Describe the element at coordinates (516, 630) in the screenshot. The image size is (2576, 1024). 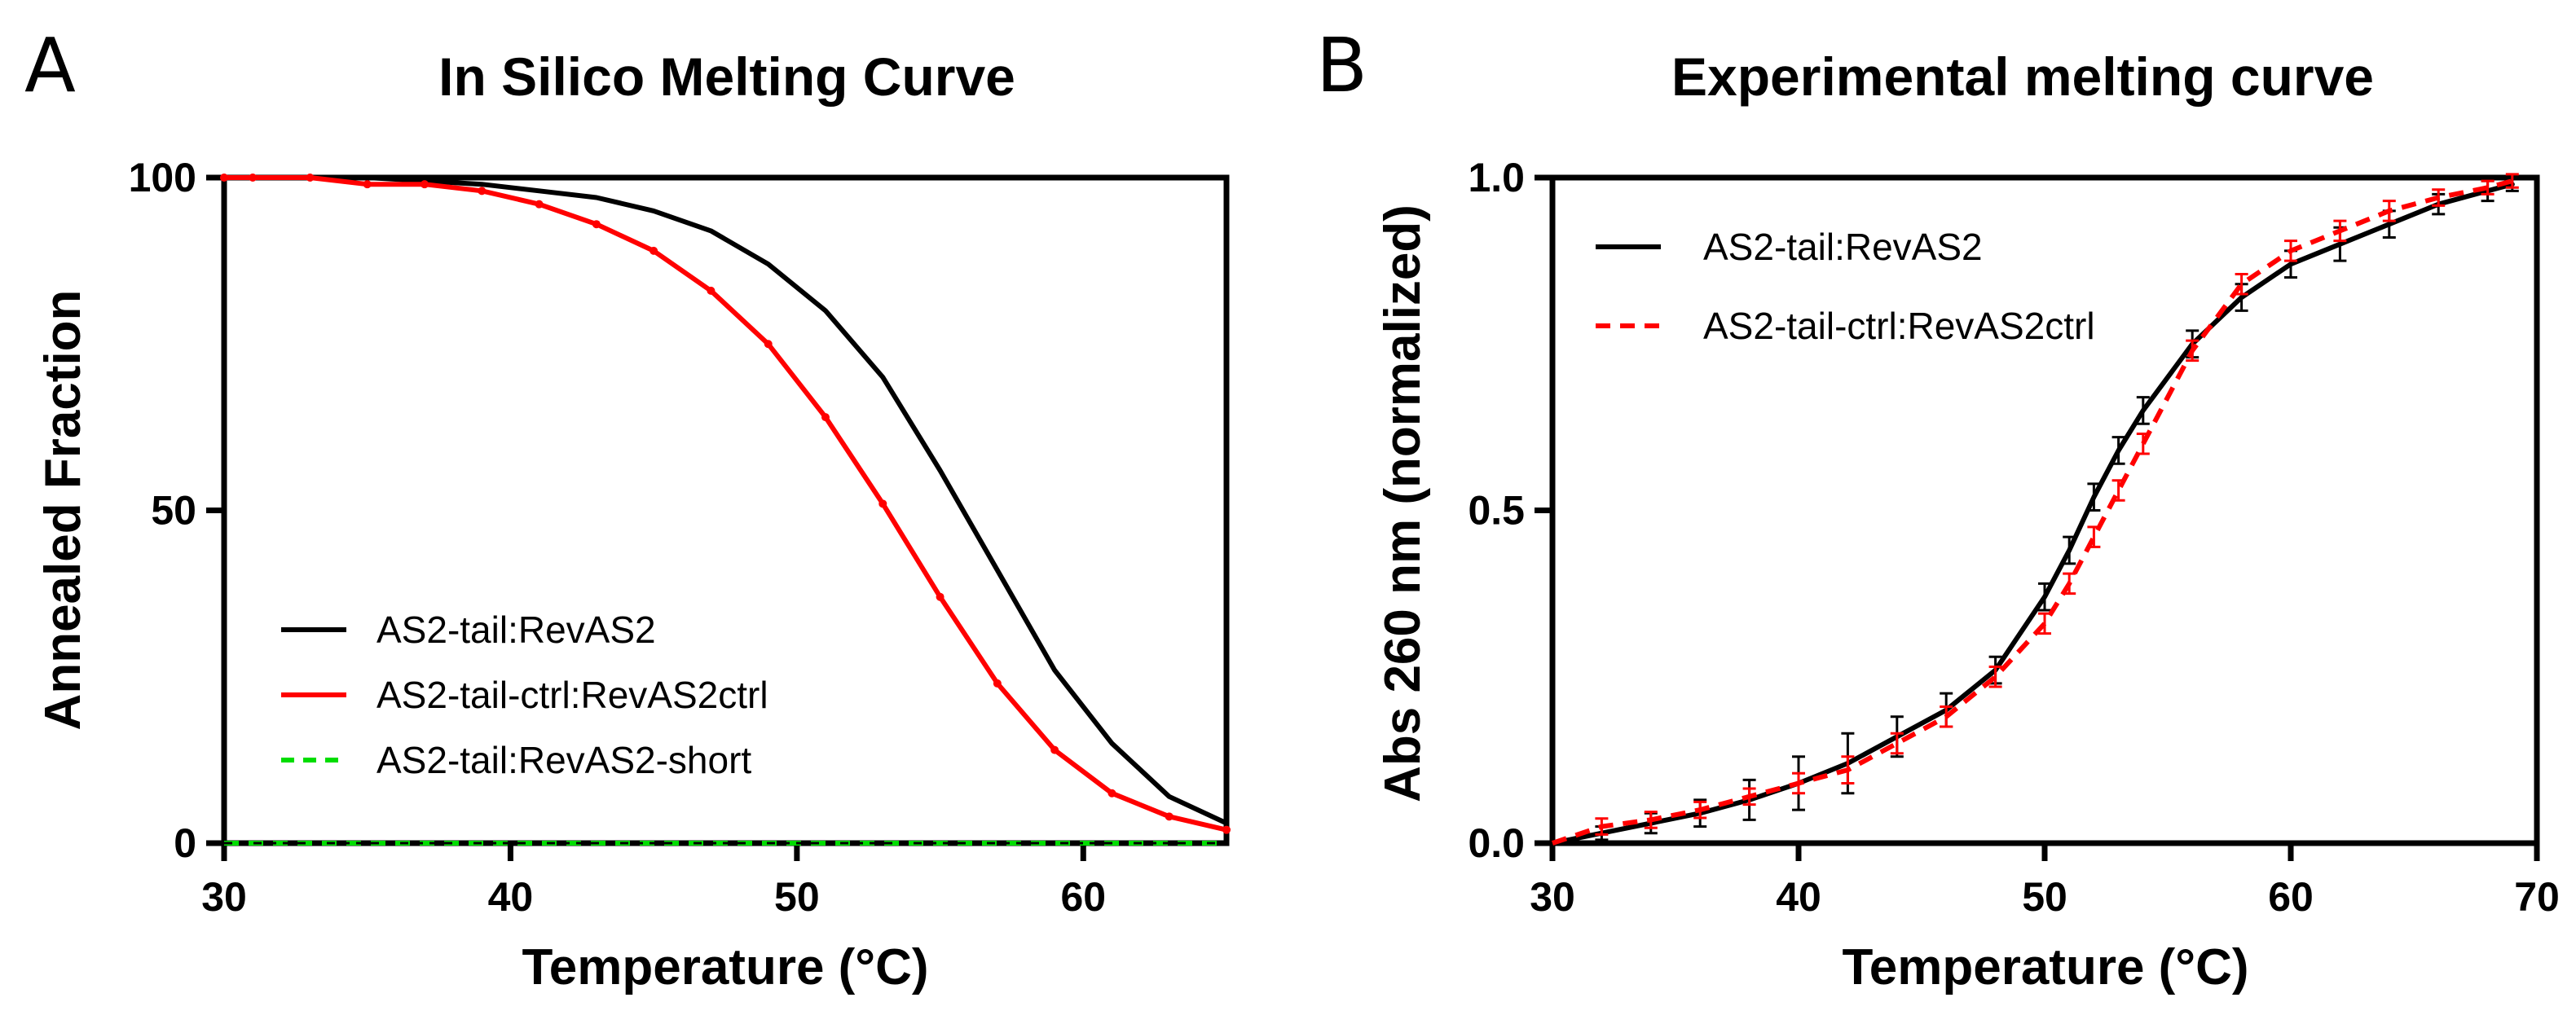
I see `panel-a-legend-label-1: AS2-tail:RevAS2` at that location.